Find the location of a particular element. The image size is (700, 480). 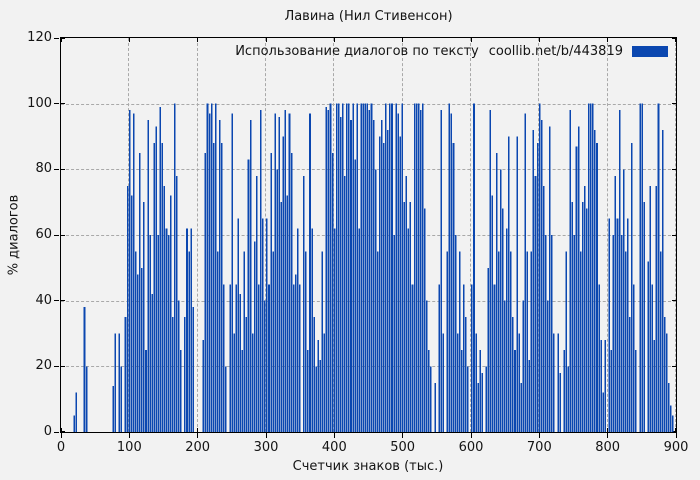

x-tick-label: 400 is located at coordinates (334, 447).